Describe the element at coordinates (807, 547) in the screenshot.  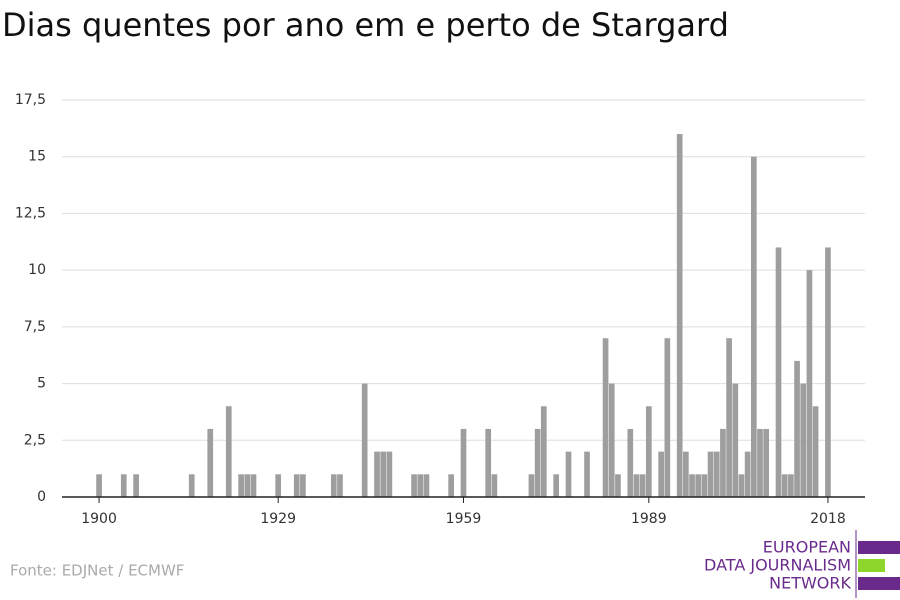
I see `logo-text: EUROPEAN` at that location.